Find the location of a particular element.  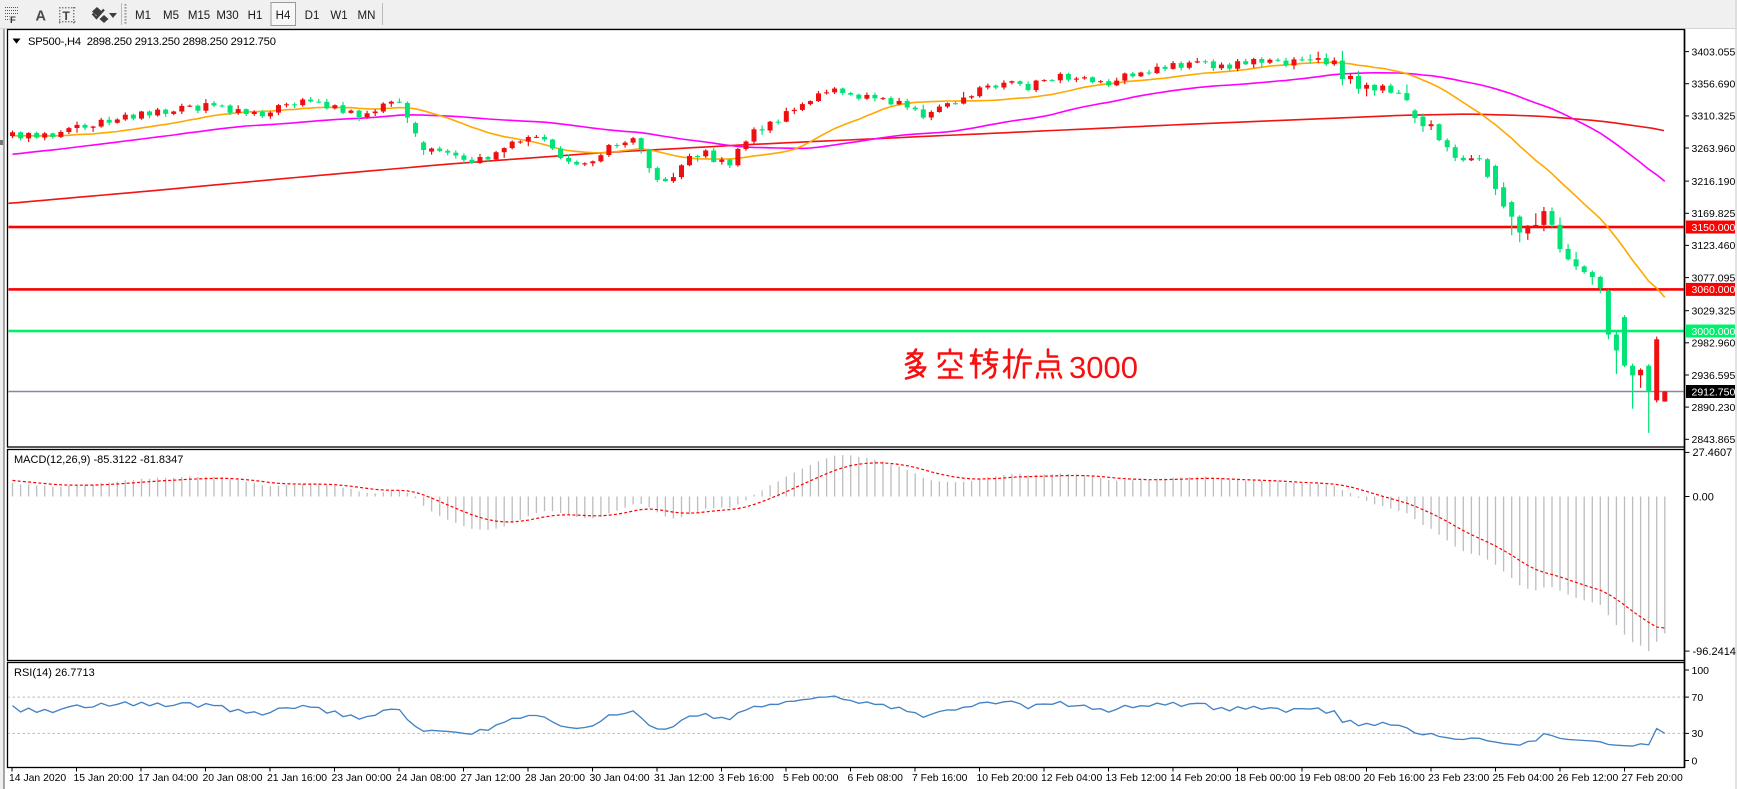

svg-text: 18 Feb 00:00 is located at coordinates (1265, 778).